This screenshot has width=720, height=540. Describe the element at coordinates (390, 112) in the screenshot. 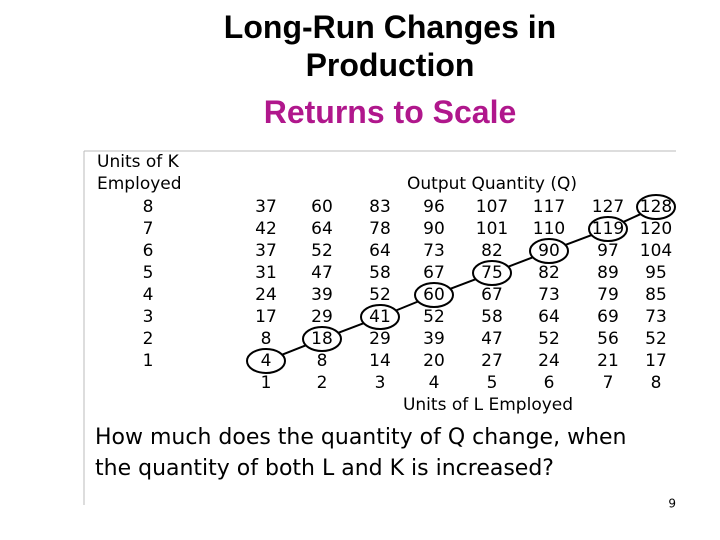

I see `subtitle: Returns to Scale` at that location.